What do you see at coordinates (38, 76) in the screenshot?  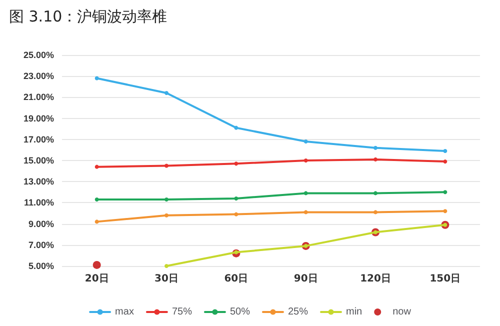 I see `y-tick-label: 23.00%` at bounding box center [38, 76].